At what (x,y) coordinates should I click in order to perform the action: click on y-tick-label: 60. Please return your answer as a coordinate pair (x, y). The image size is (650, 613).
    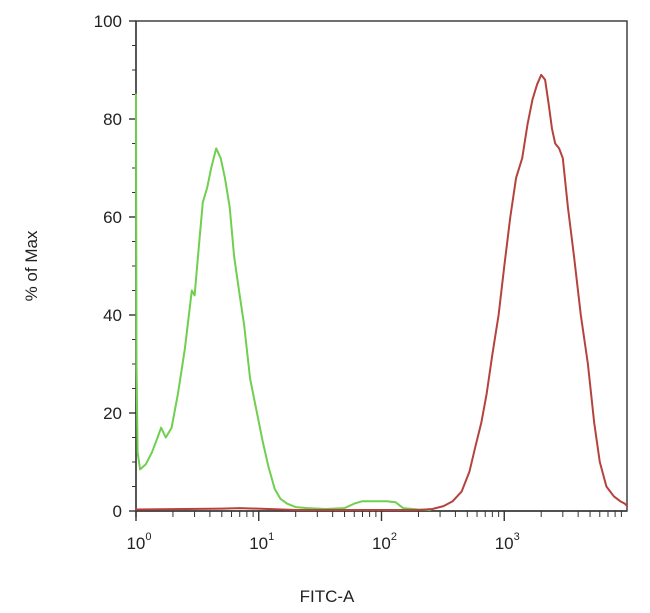
    Looking at the image, I should click on (112, 217).